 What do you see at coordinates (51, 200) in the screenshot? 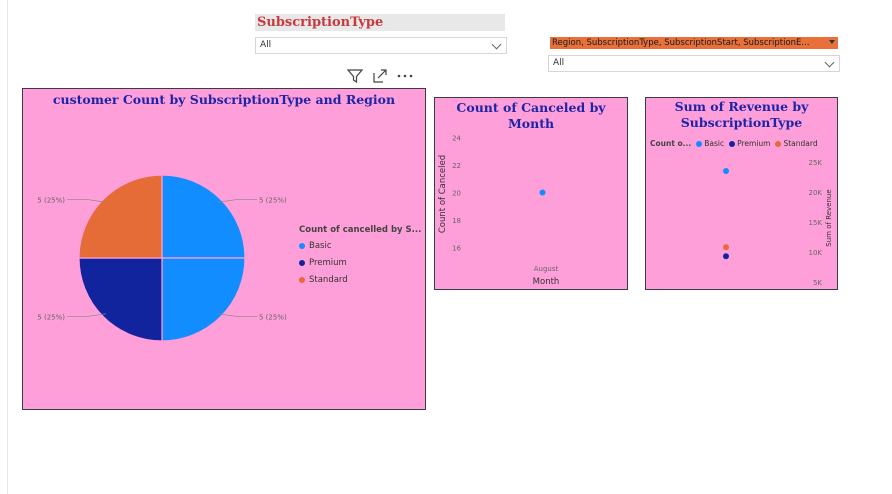
I see `pie-data-label-3: 5 (25%)` at bounding box center [51, 200].